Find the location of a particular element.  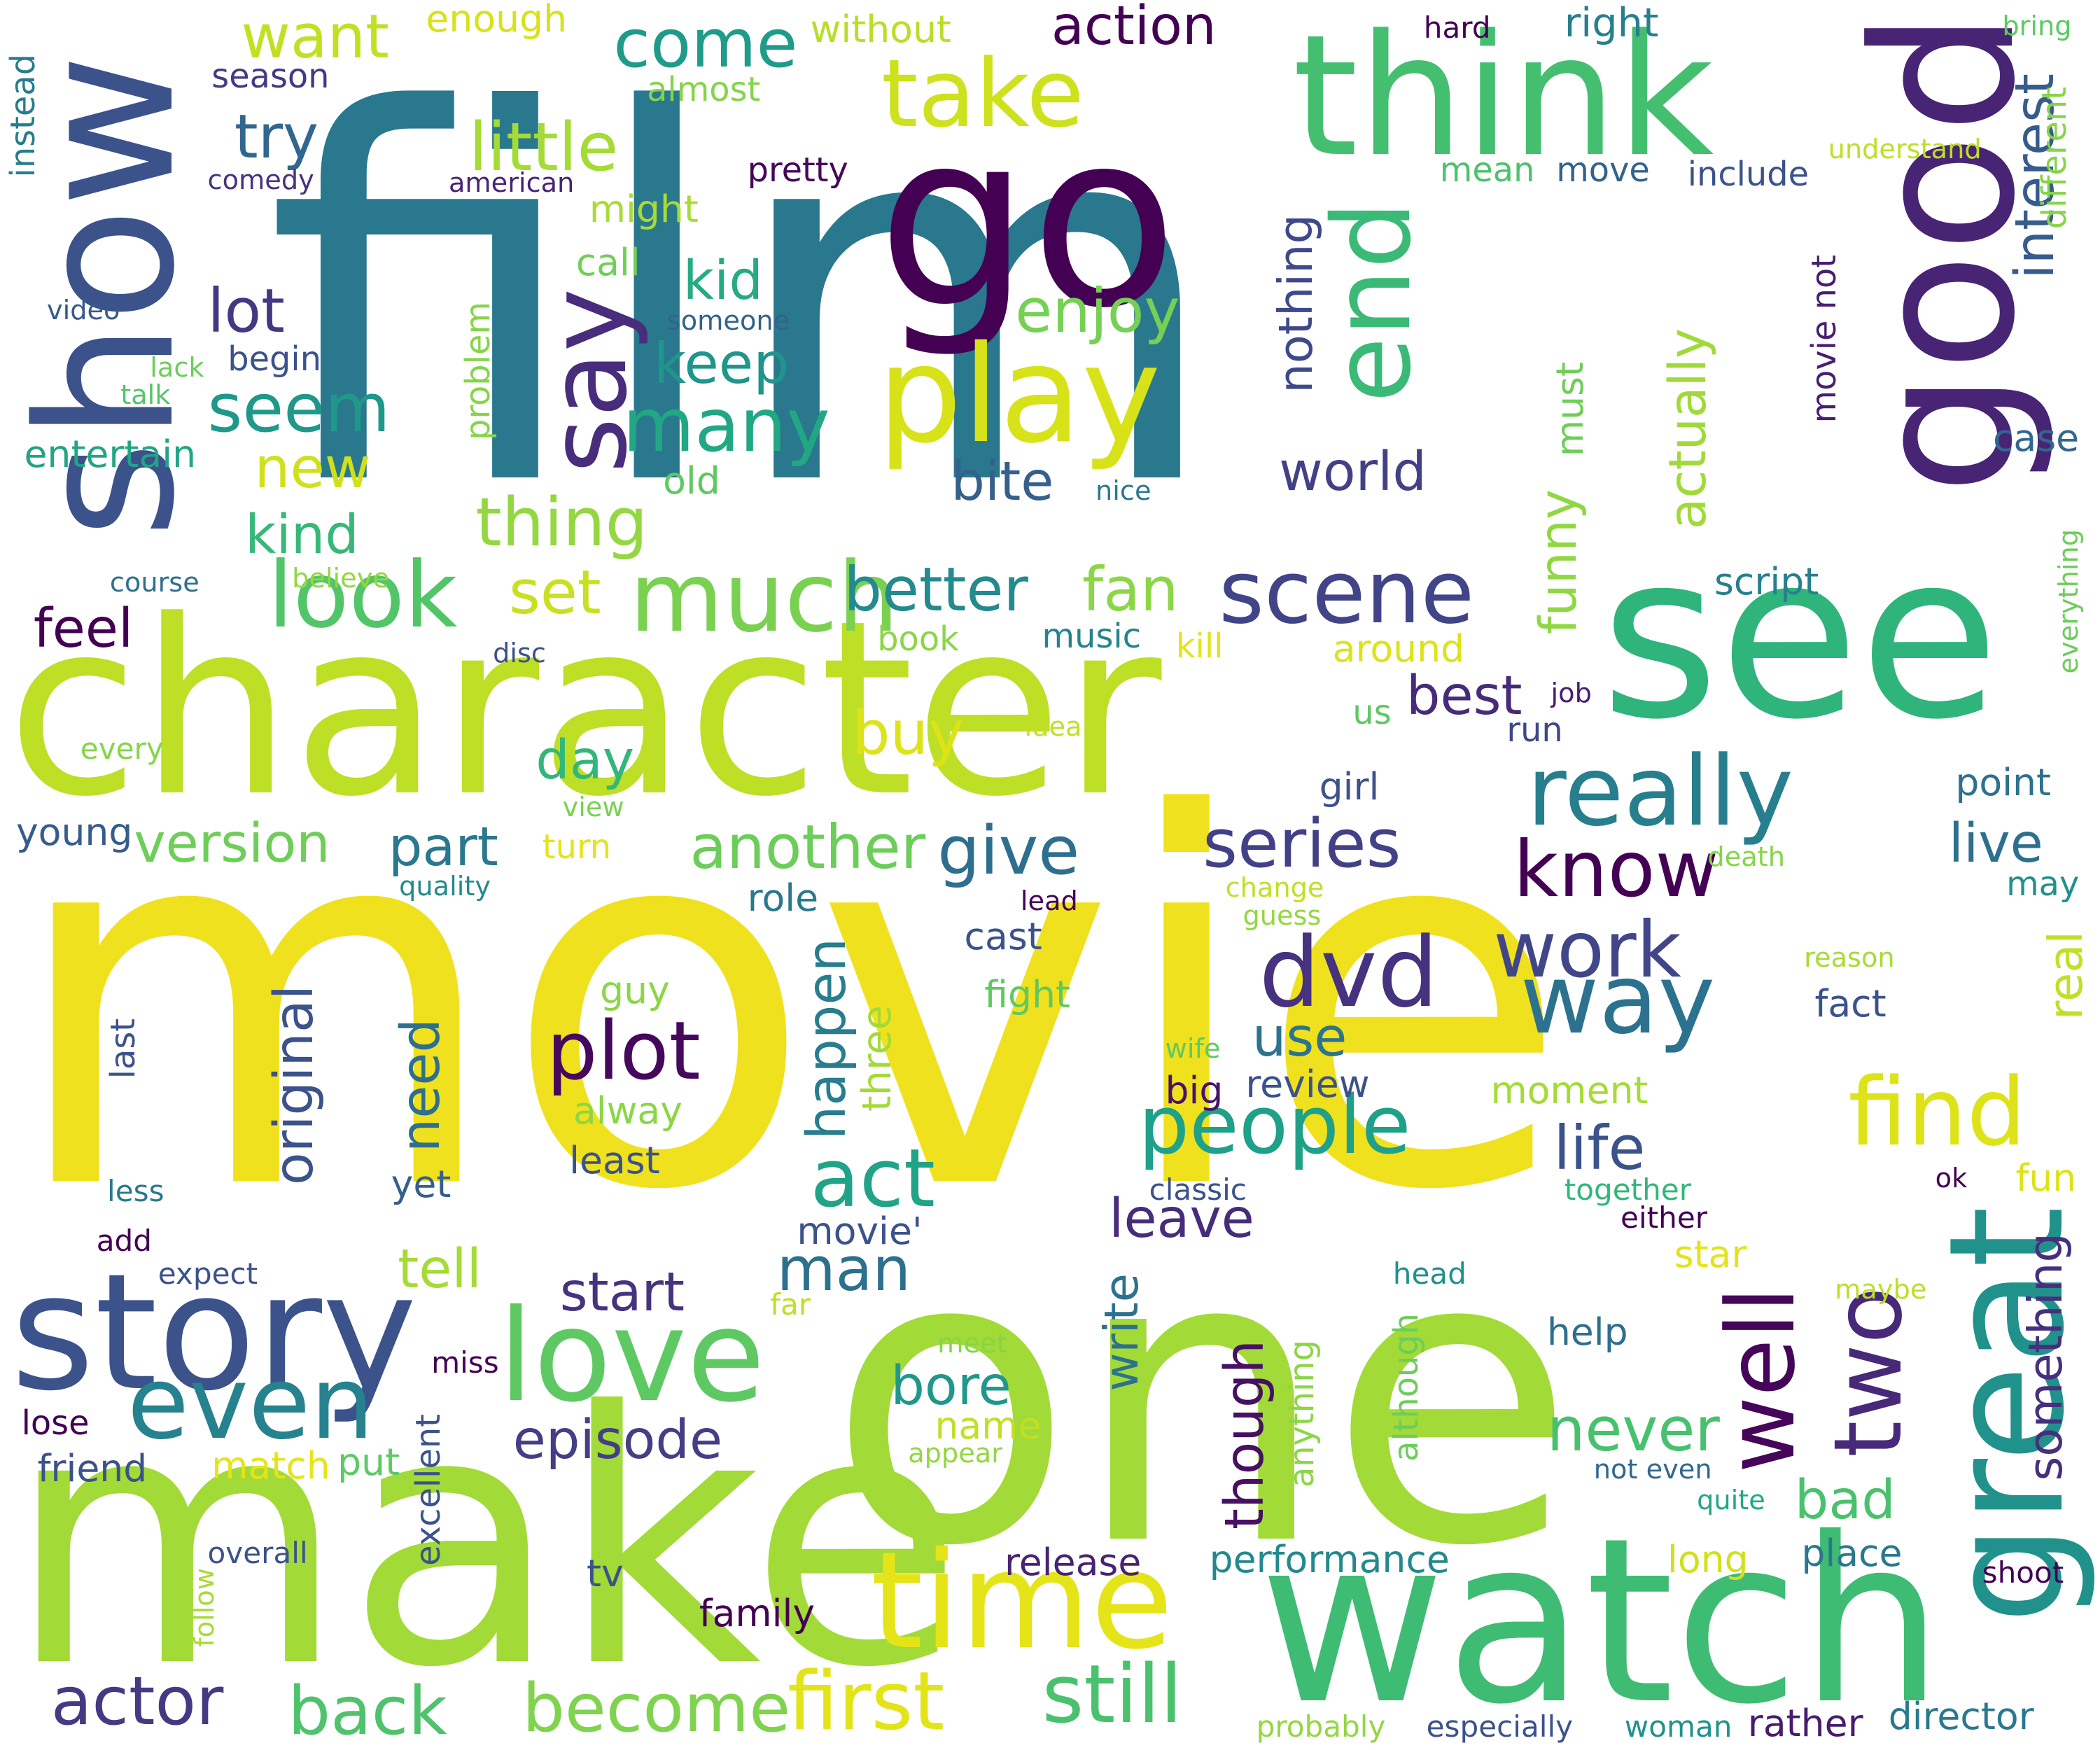

word-must: must is located at coordinates (1569, 408).